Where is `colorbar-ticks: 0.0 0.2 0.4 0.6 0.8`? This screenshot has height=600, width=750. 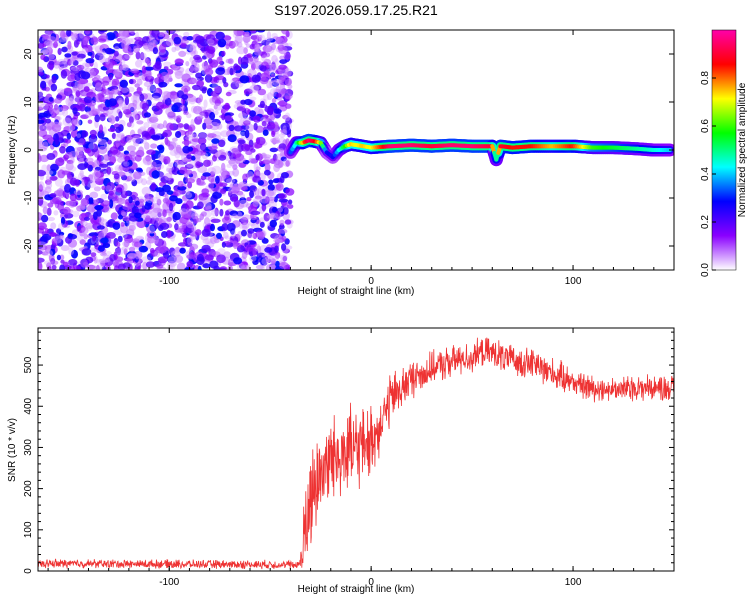
colorbar-ticks: 0.0 0.2 0.4 0.6 0.8 is located at coordinates (708, 174).